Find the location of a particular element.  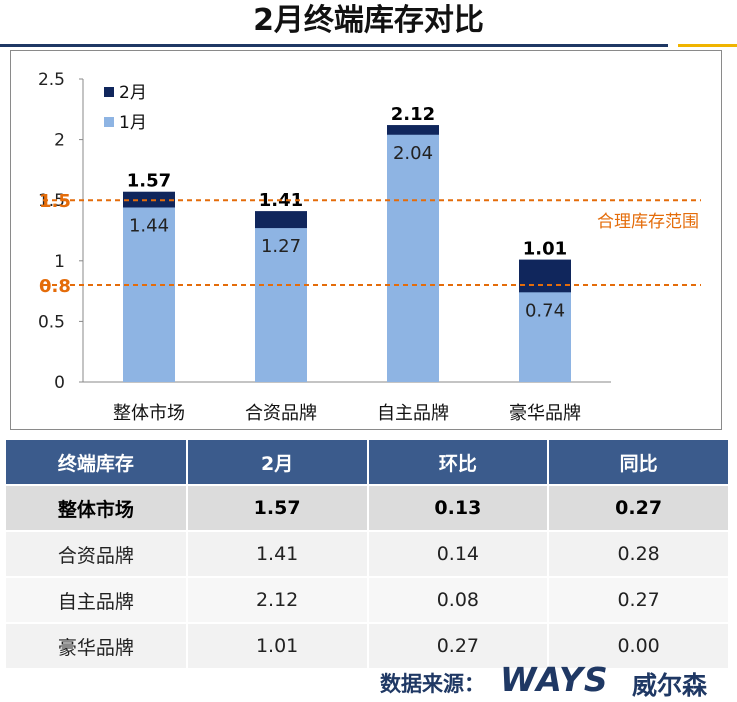

legend-label-feb: 2月 is located at coordinates (133, 93).